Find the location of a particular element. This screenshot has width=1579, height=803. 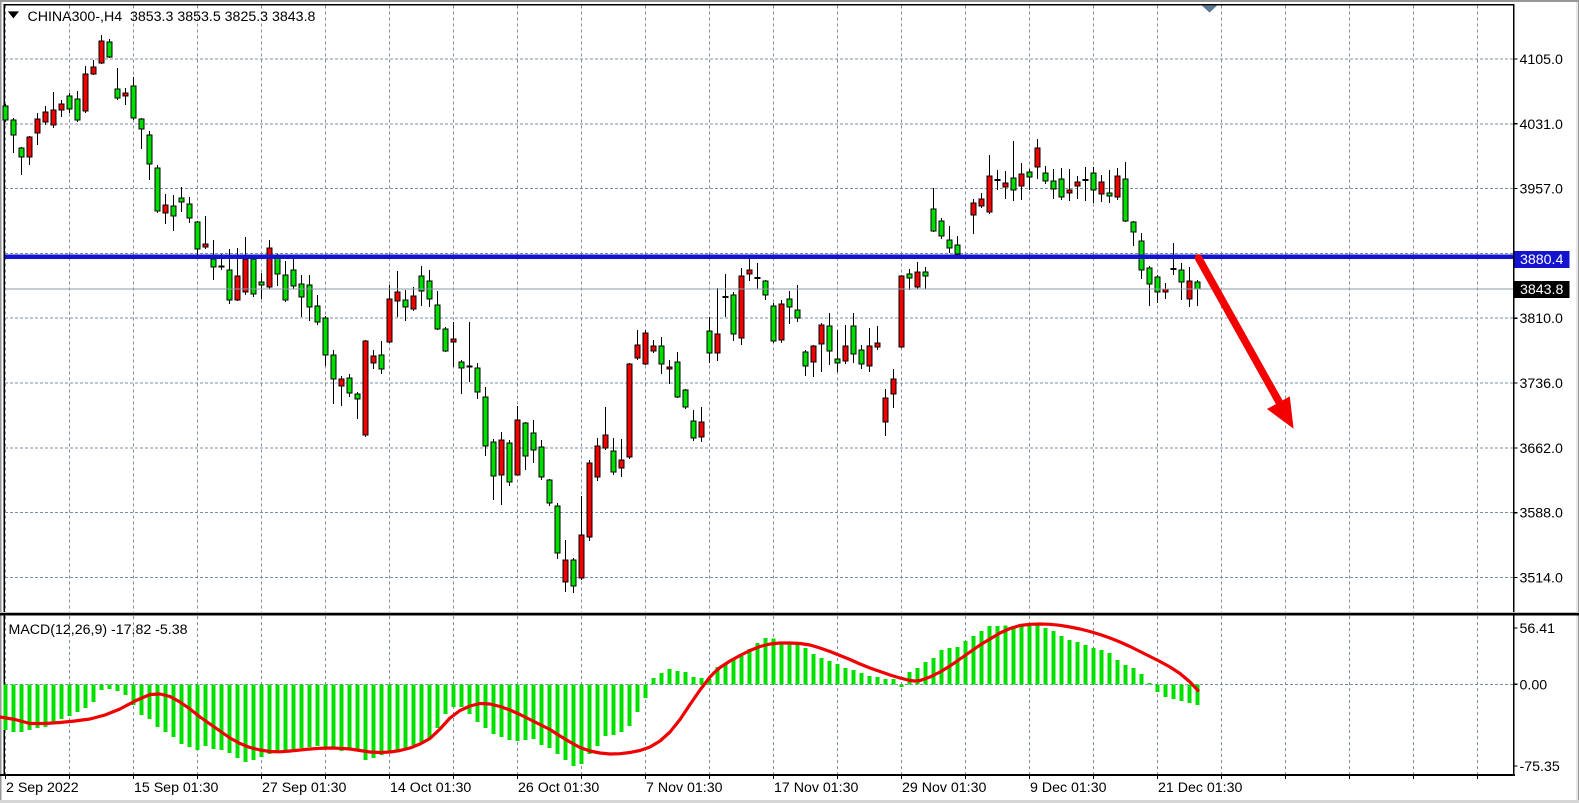

svg-text: 9 Dec 01:30 is located at coordinates (1068, 788).